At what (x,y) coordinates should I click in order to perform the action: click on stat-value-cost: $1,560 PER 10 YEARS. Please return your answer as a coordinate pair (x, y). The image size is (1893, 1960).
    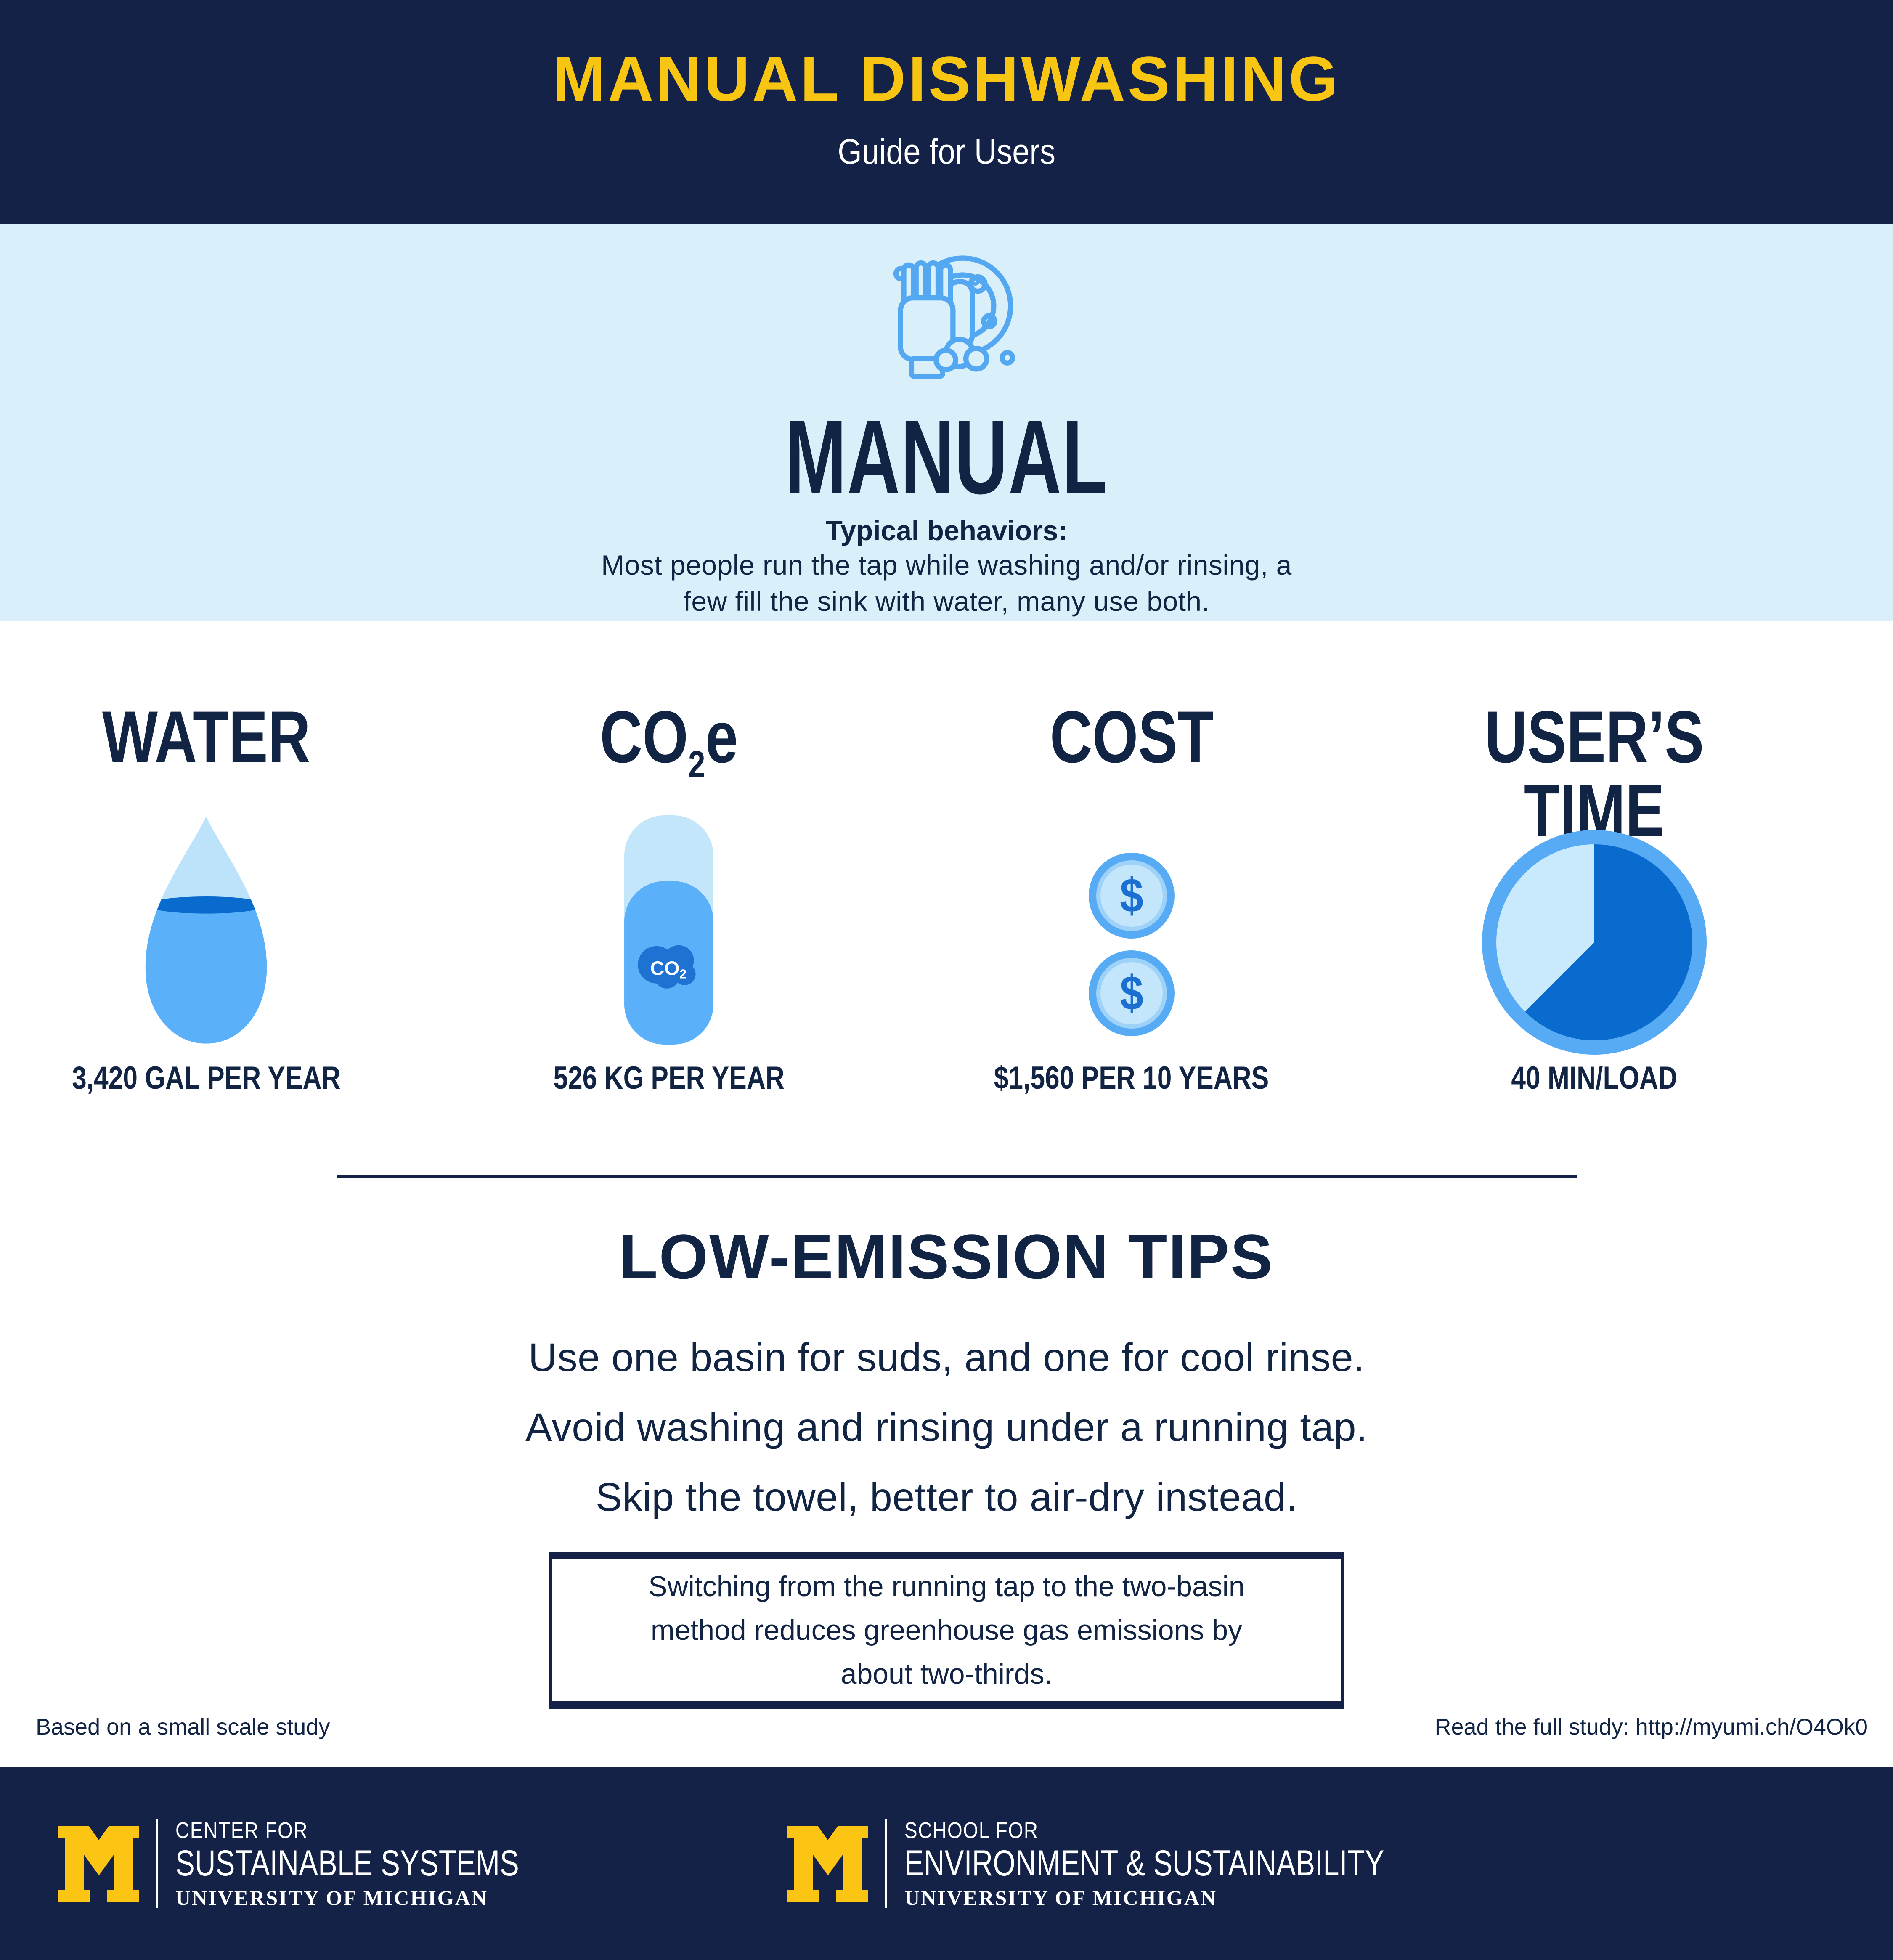
    Looking at the image, I should click on (1131, 1078).